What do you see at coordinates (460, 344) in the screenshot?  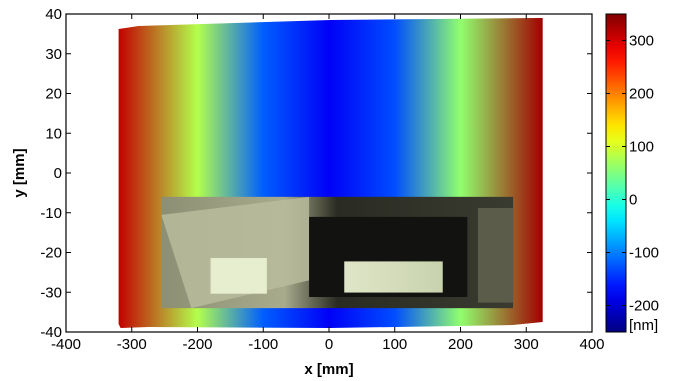 I see `x-tick-label: 200` at bounding box center [460, 344].